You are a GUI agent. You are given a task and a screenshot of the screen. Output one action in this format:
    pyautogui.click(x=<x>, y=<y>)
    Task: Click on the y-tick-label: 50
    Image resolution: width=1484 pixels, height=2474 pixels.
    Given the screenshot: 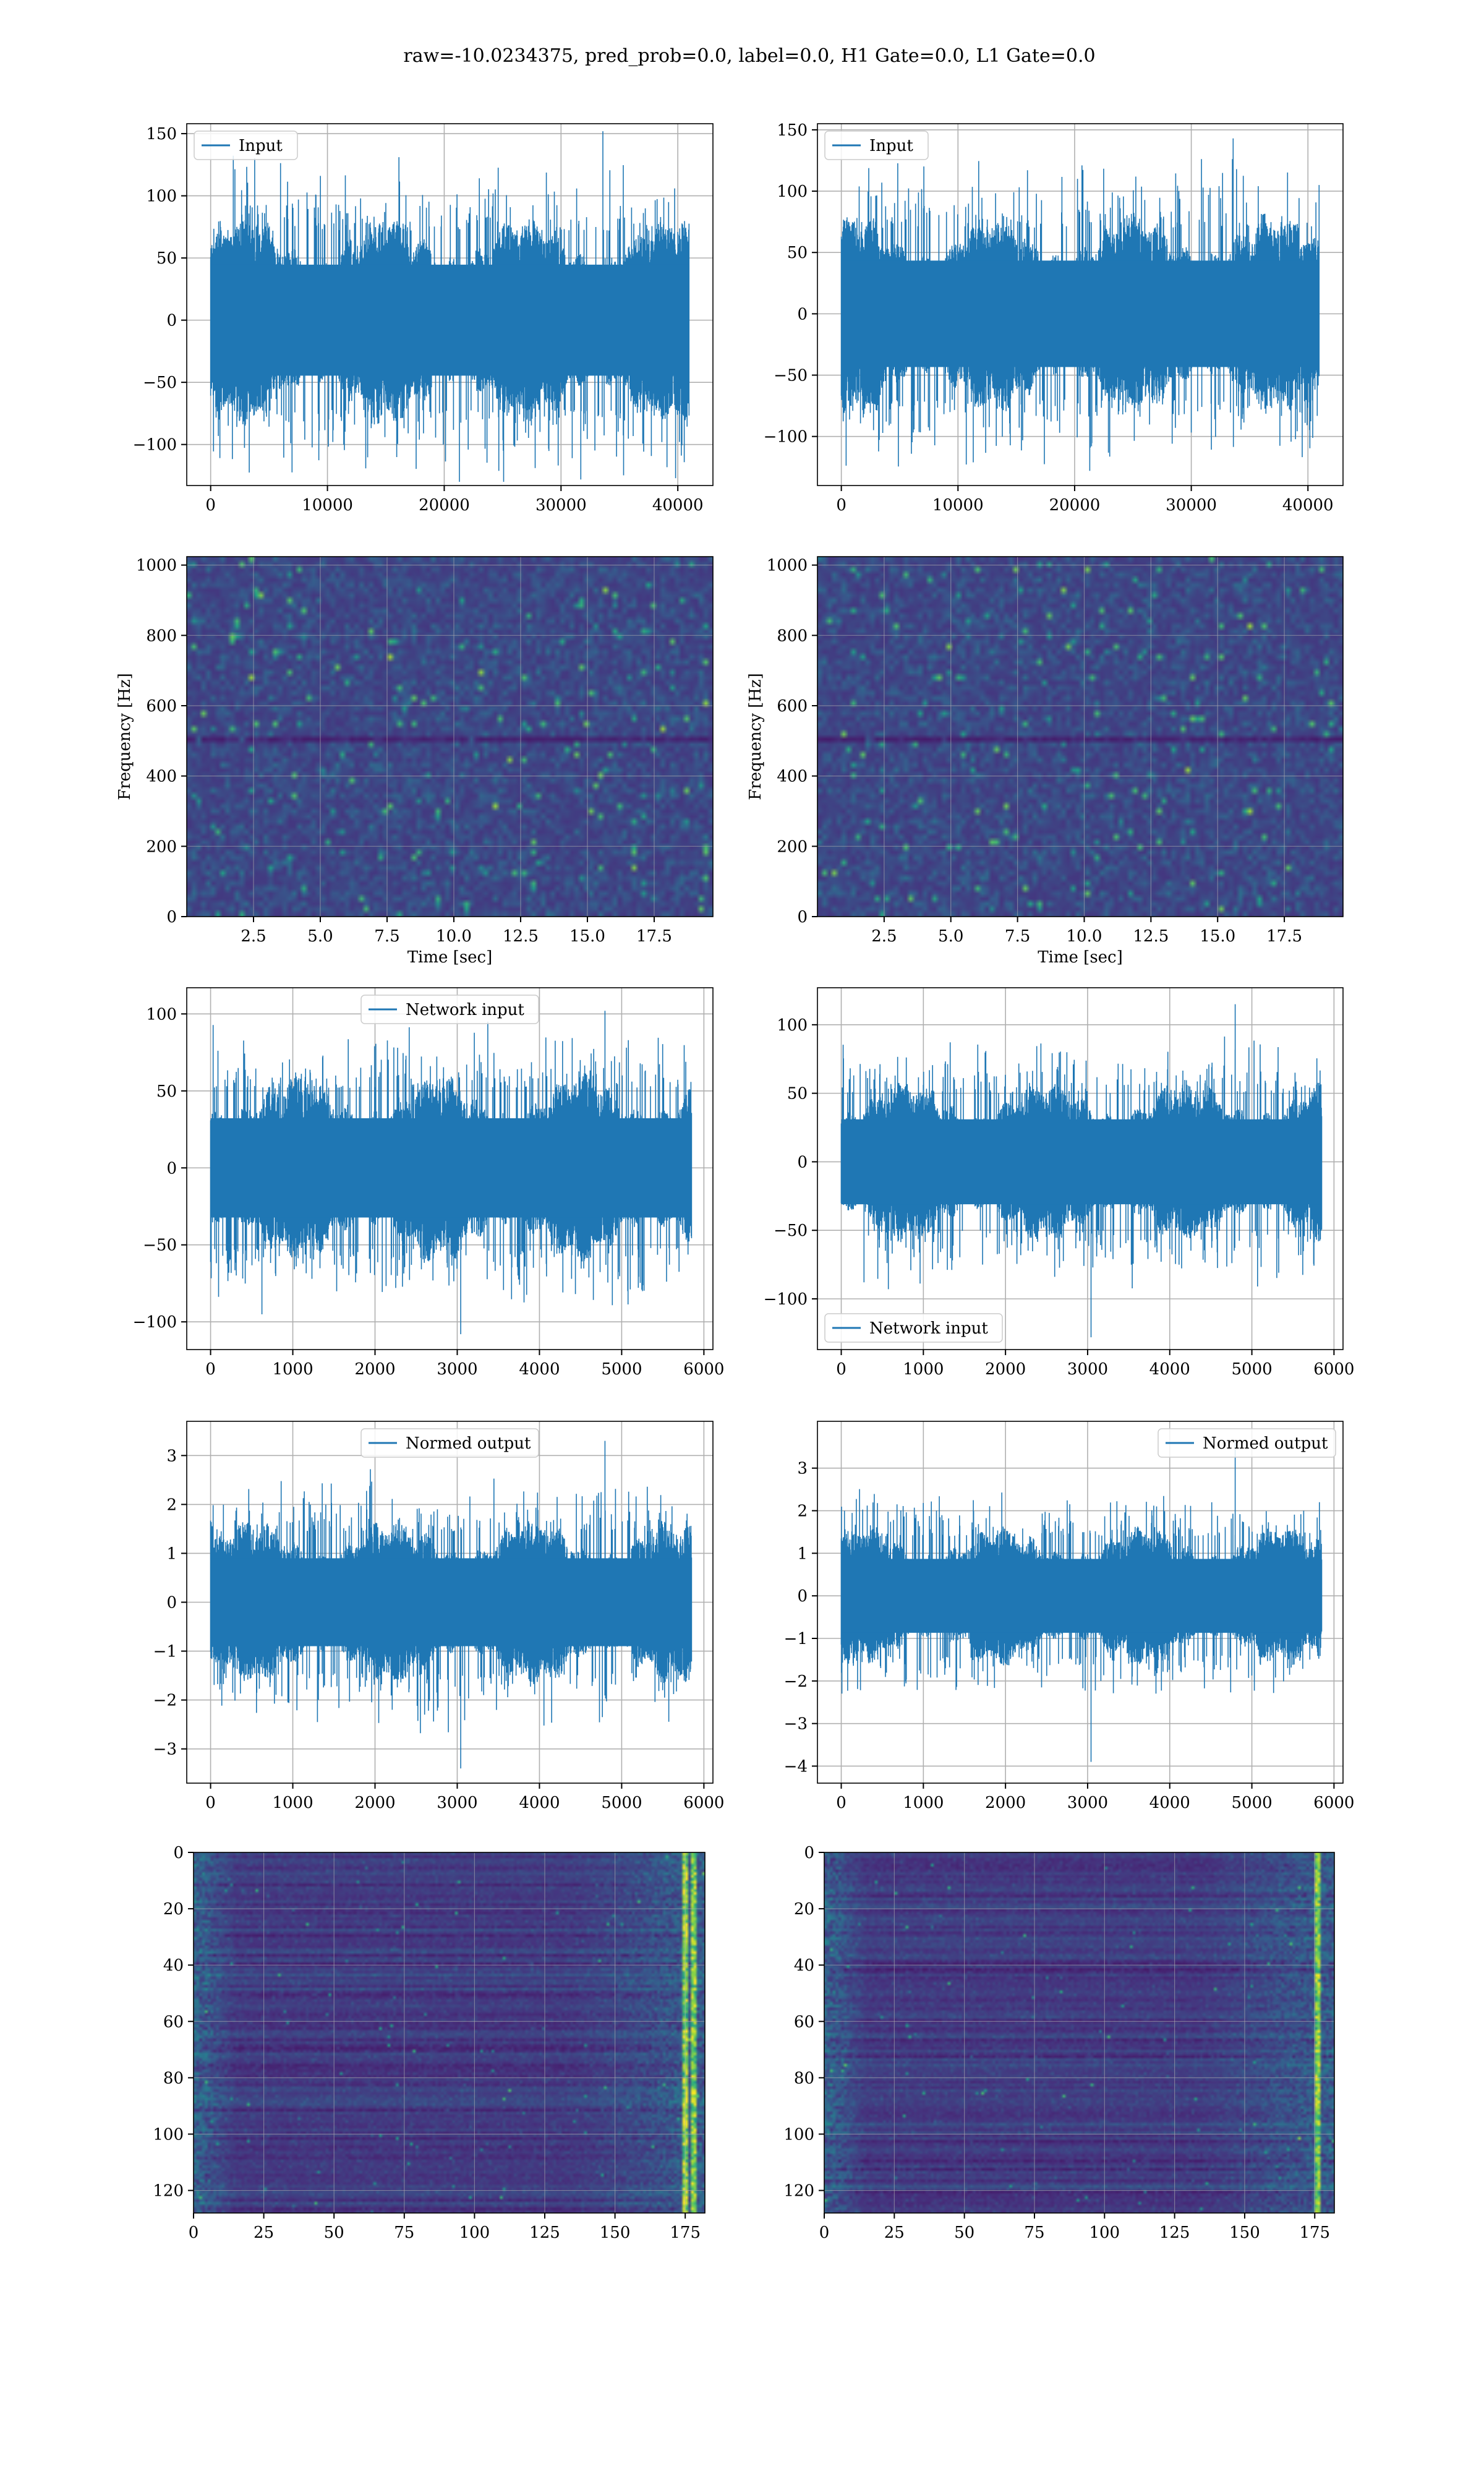 What is the action you would take?
    pyautogui.click(x=797, y=253)
    